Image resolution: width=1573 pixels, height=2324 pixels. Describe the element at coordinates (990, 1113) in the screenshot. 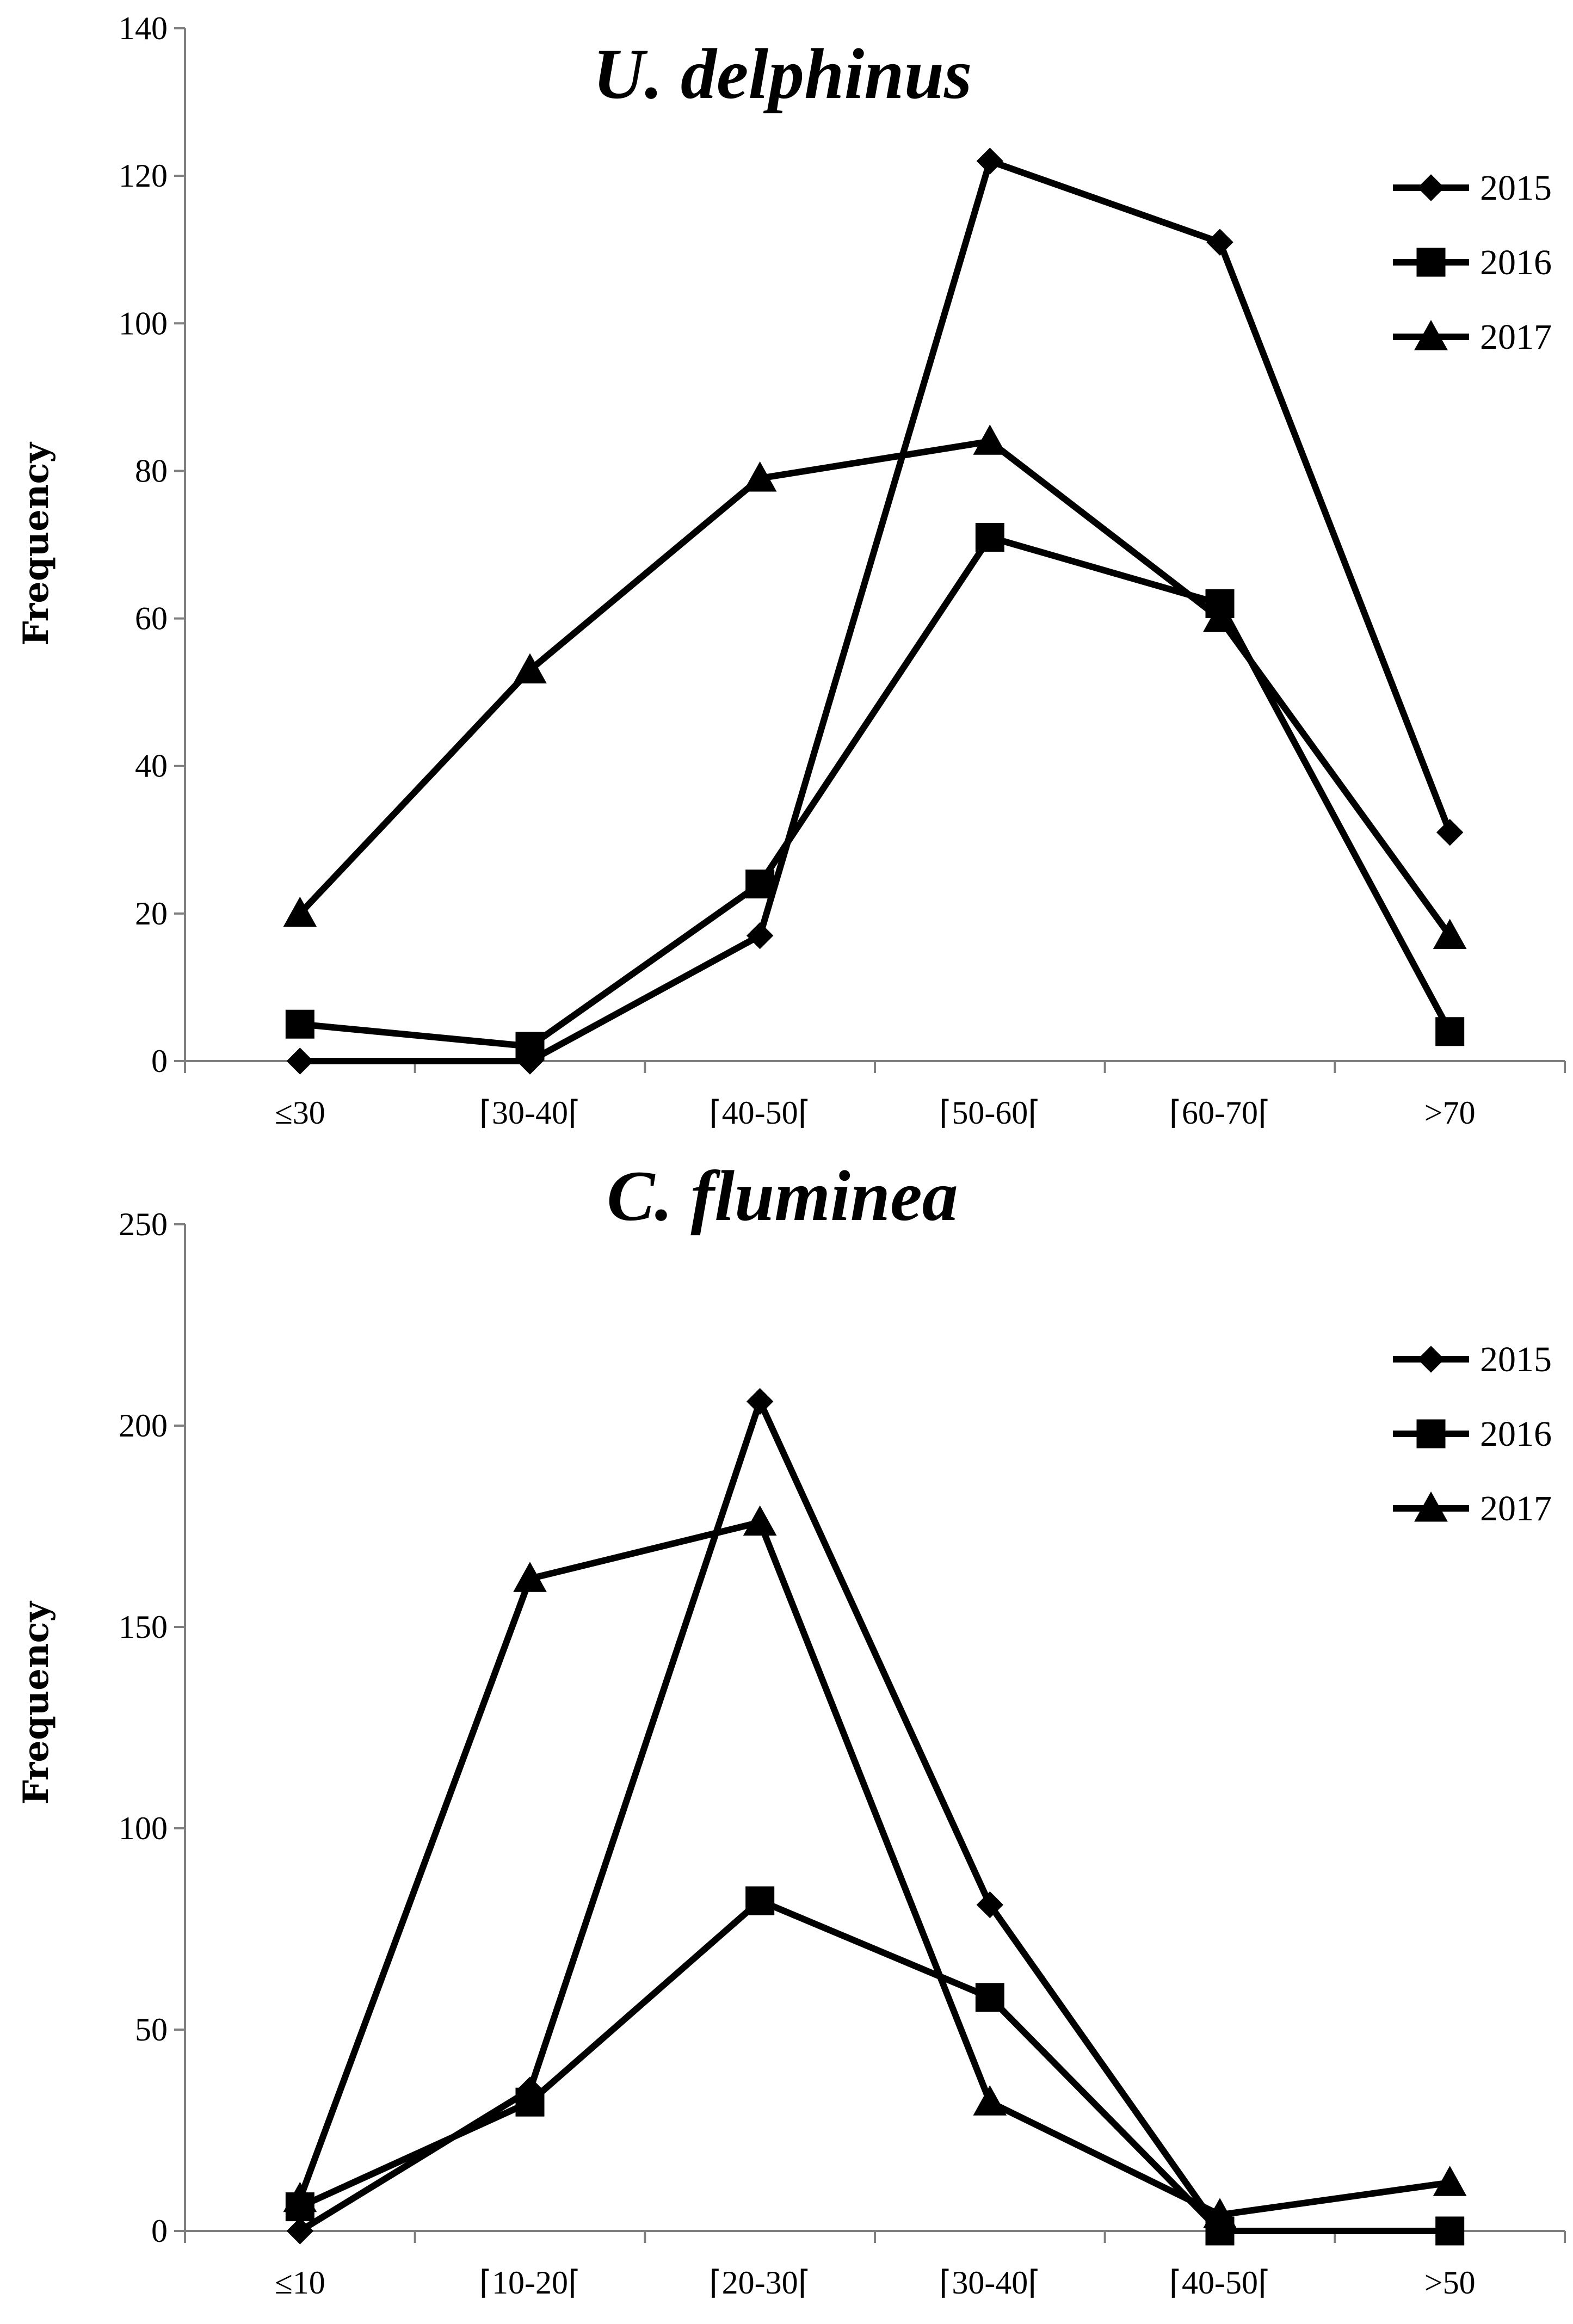

I see `x-tick-label: ⌈50-60⌈` at that location.